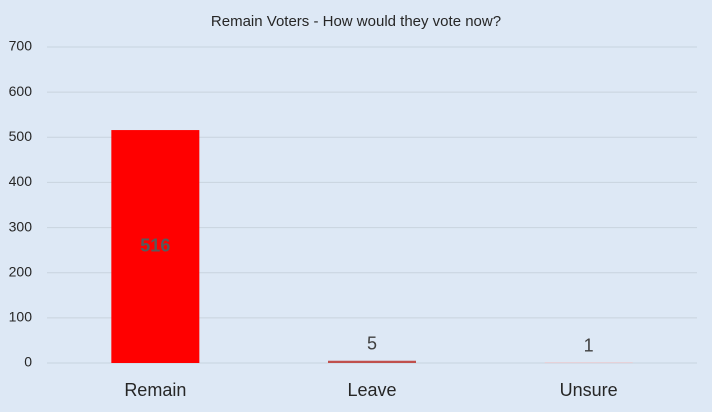  What do you see at coordinates (589, 390) in the screenshot?
I see `x-tick-label: Unsure` at bounding box center [589, 390].